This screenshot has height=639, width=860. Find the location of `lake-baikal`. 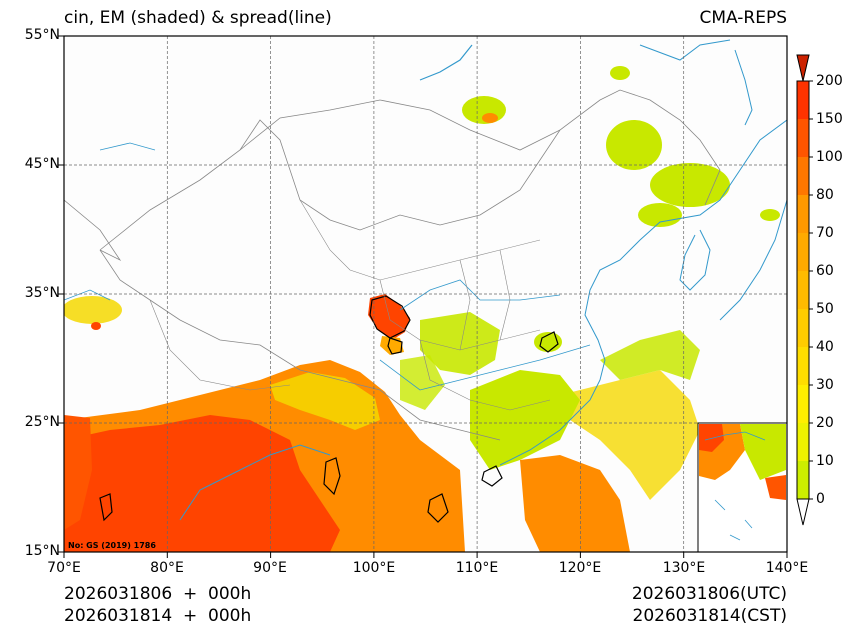

lake-baikal is located at coordinates (446, 62).